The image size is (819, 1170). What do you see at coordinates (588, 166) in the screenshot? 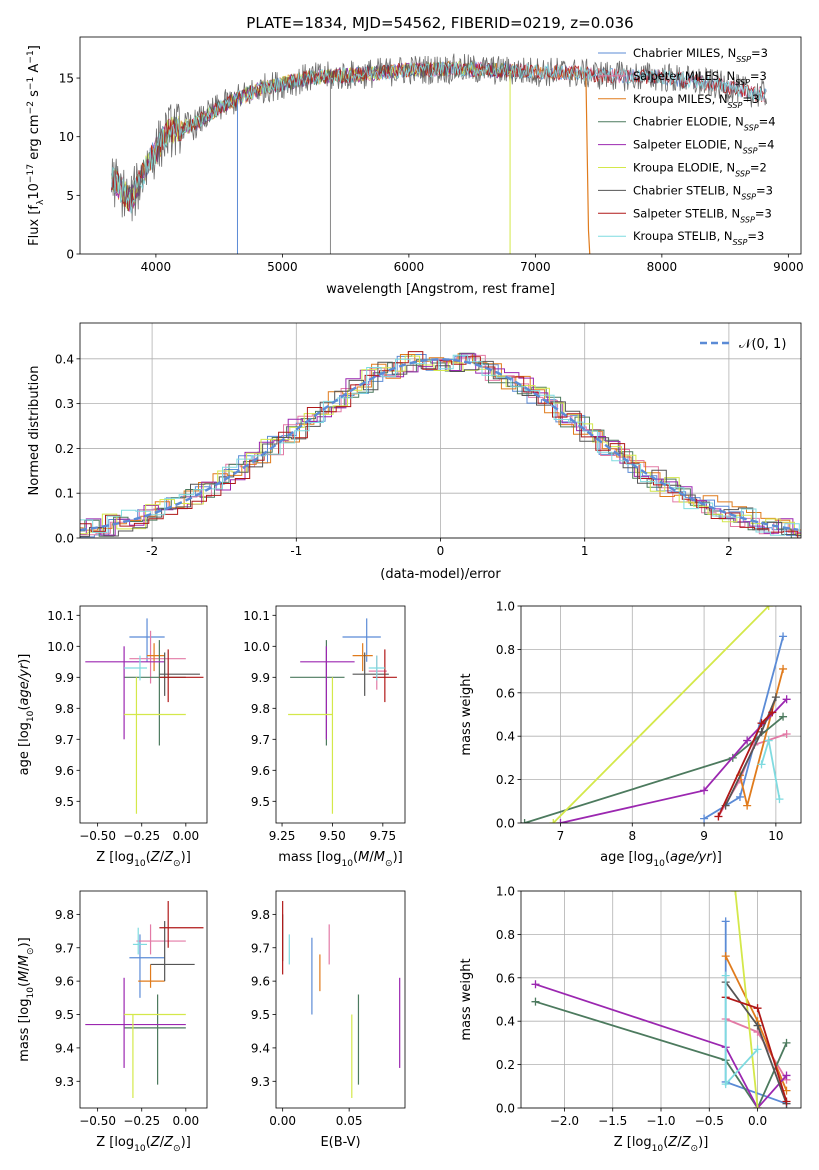
I see `kroupa-miles-cutoff` at bounding box center [588, 166].